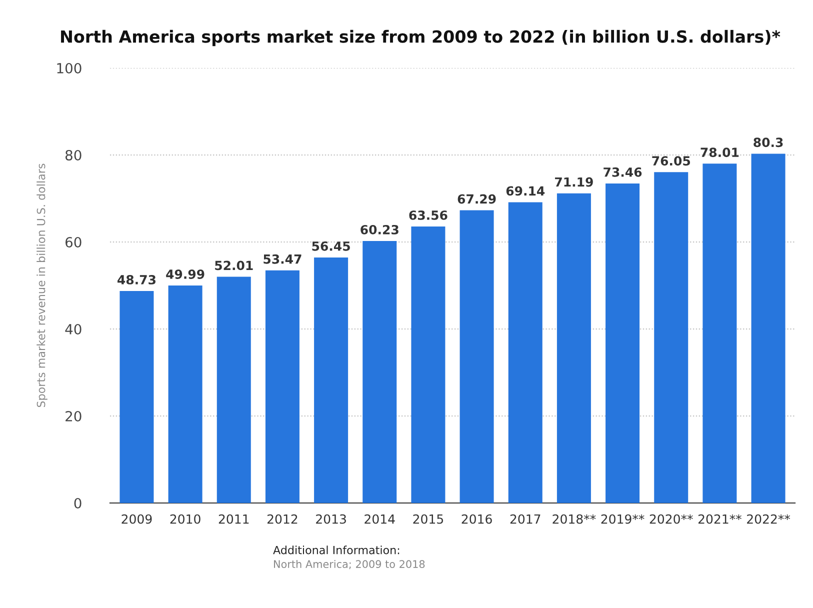  What do you see at coordinates (719, 153) in the screenshot?
I see `data-label: 78.01` at bounding box center [719, 153].